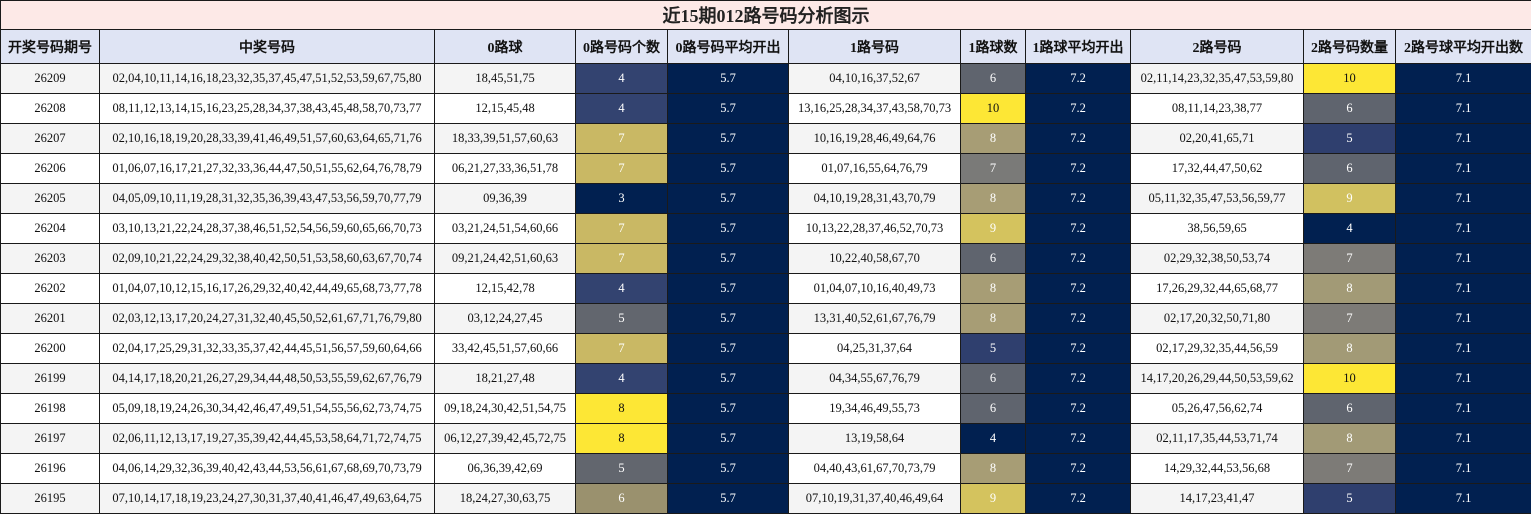  I want to click on issue-cell: 26204, so click(50, 228).